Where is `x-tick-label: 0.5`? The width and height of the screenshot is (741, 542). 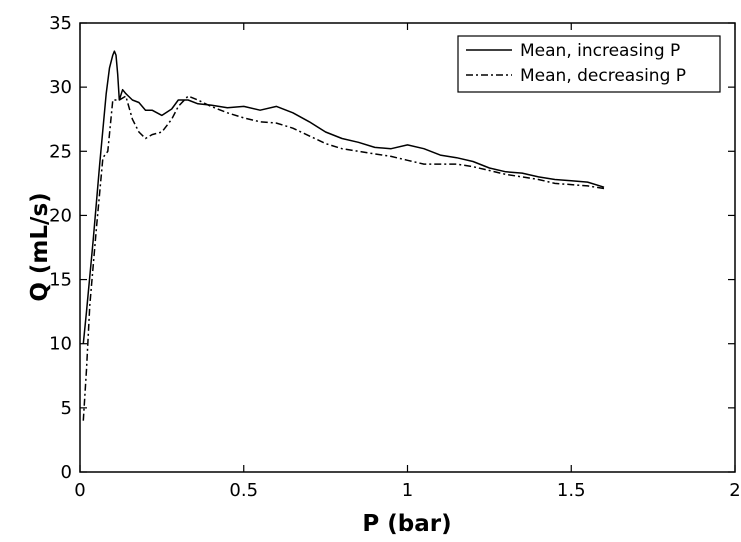
x-tick-label: 0.5 is located at coordinates (243, 490).